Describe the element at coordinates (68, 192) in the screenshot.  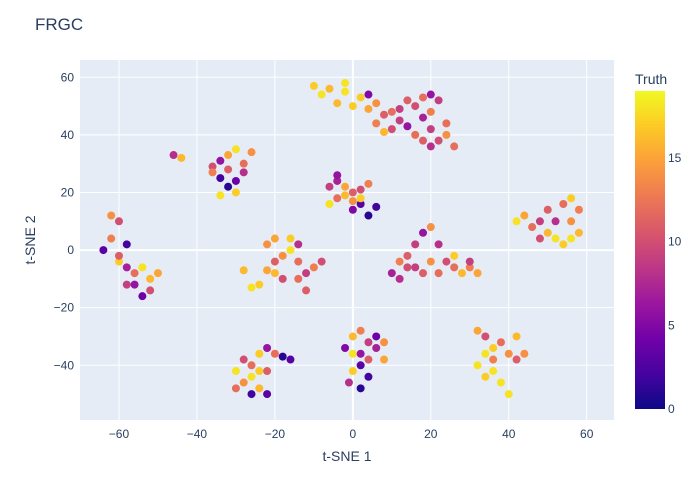
I see `y-tick-label: 20` at that location.